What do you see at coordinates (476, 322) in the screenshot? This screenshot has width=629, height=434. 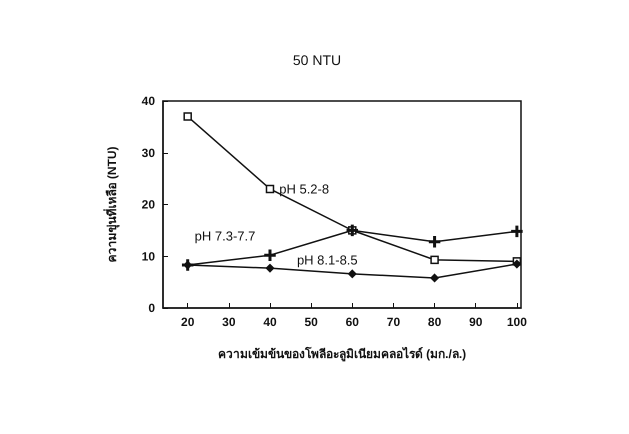 I see `x-tick-label: 90` at bounding box center [476, 322].